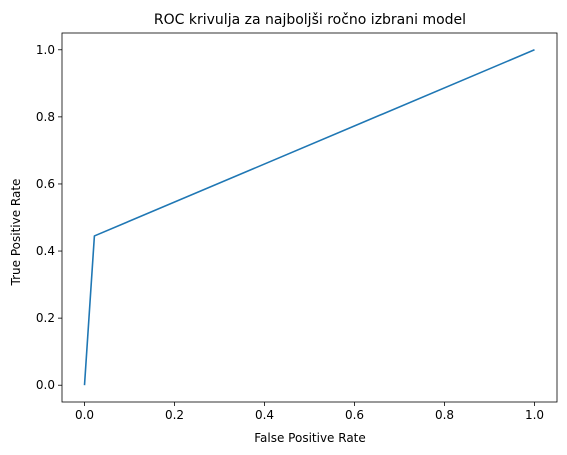 The width and height of the screenshot is (567, 455). Describe the element at coordinates (264, 415) in the screenshot. I see `x-tick-label: 0.4` at that location.